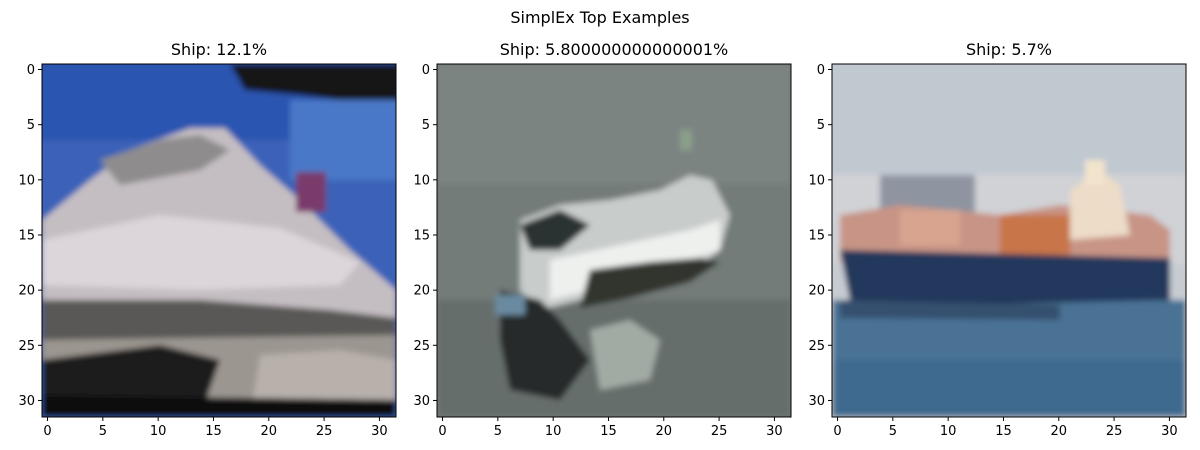 Image resolution: width=1200 pixels, height=450 pixels. I want to click on panel-1-x-tick-label-2: 10, so click(158, 431).